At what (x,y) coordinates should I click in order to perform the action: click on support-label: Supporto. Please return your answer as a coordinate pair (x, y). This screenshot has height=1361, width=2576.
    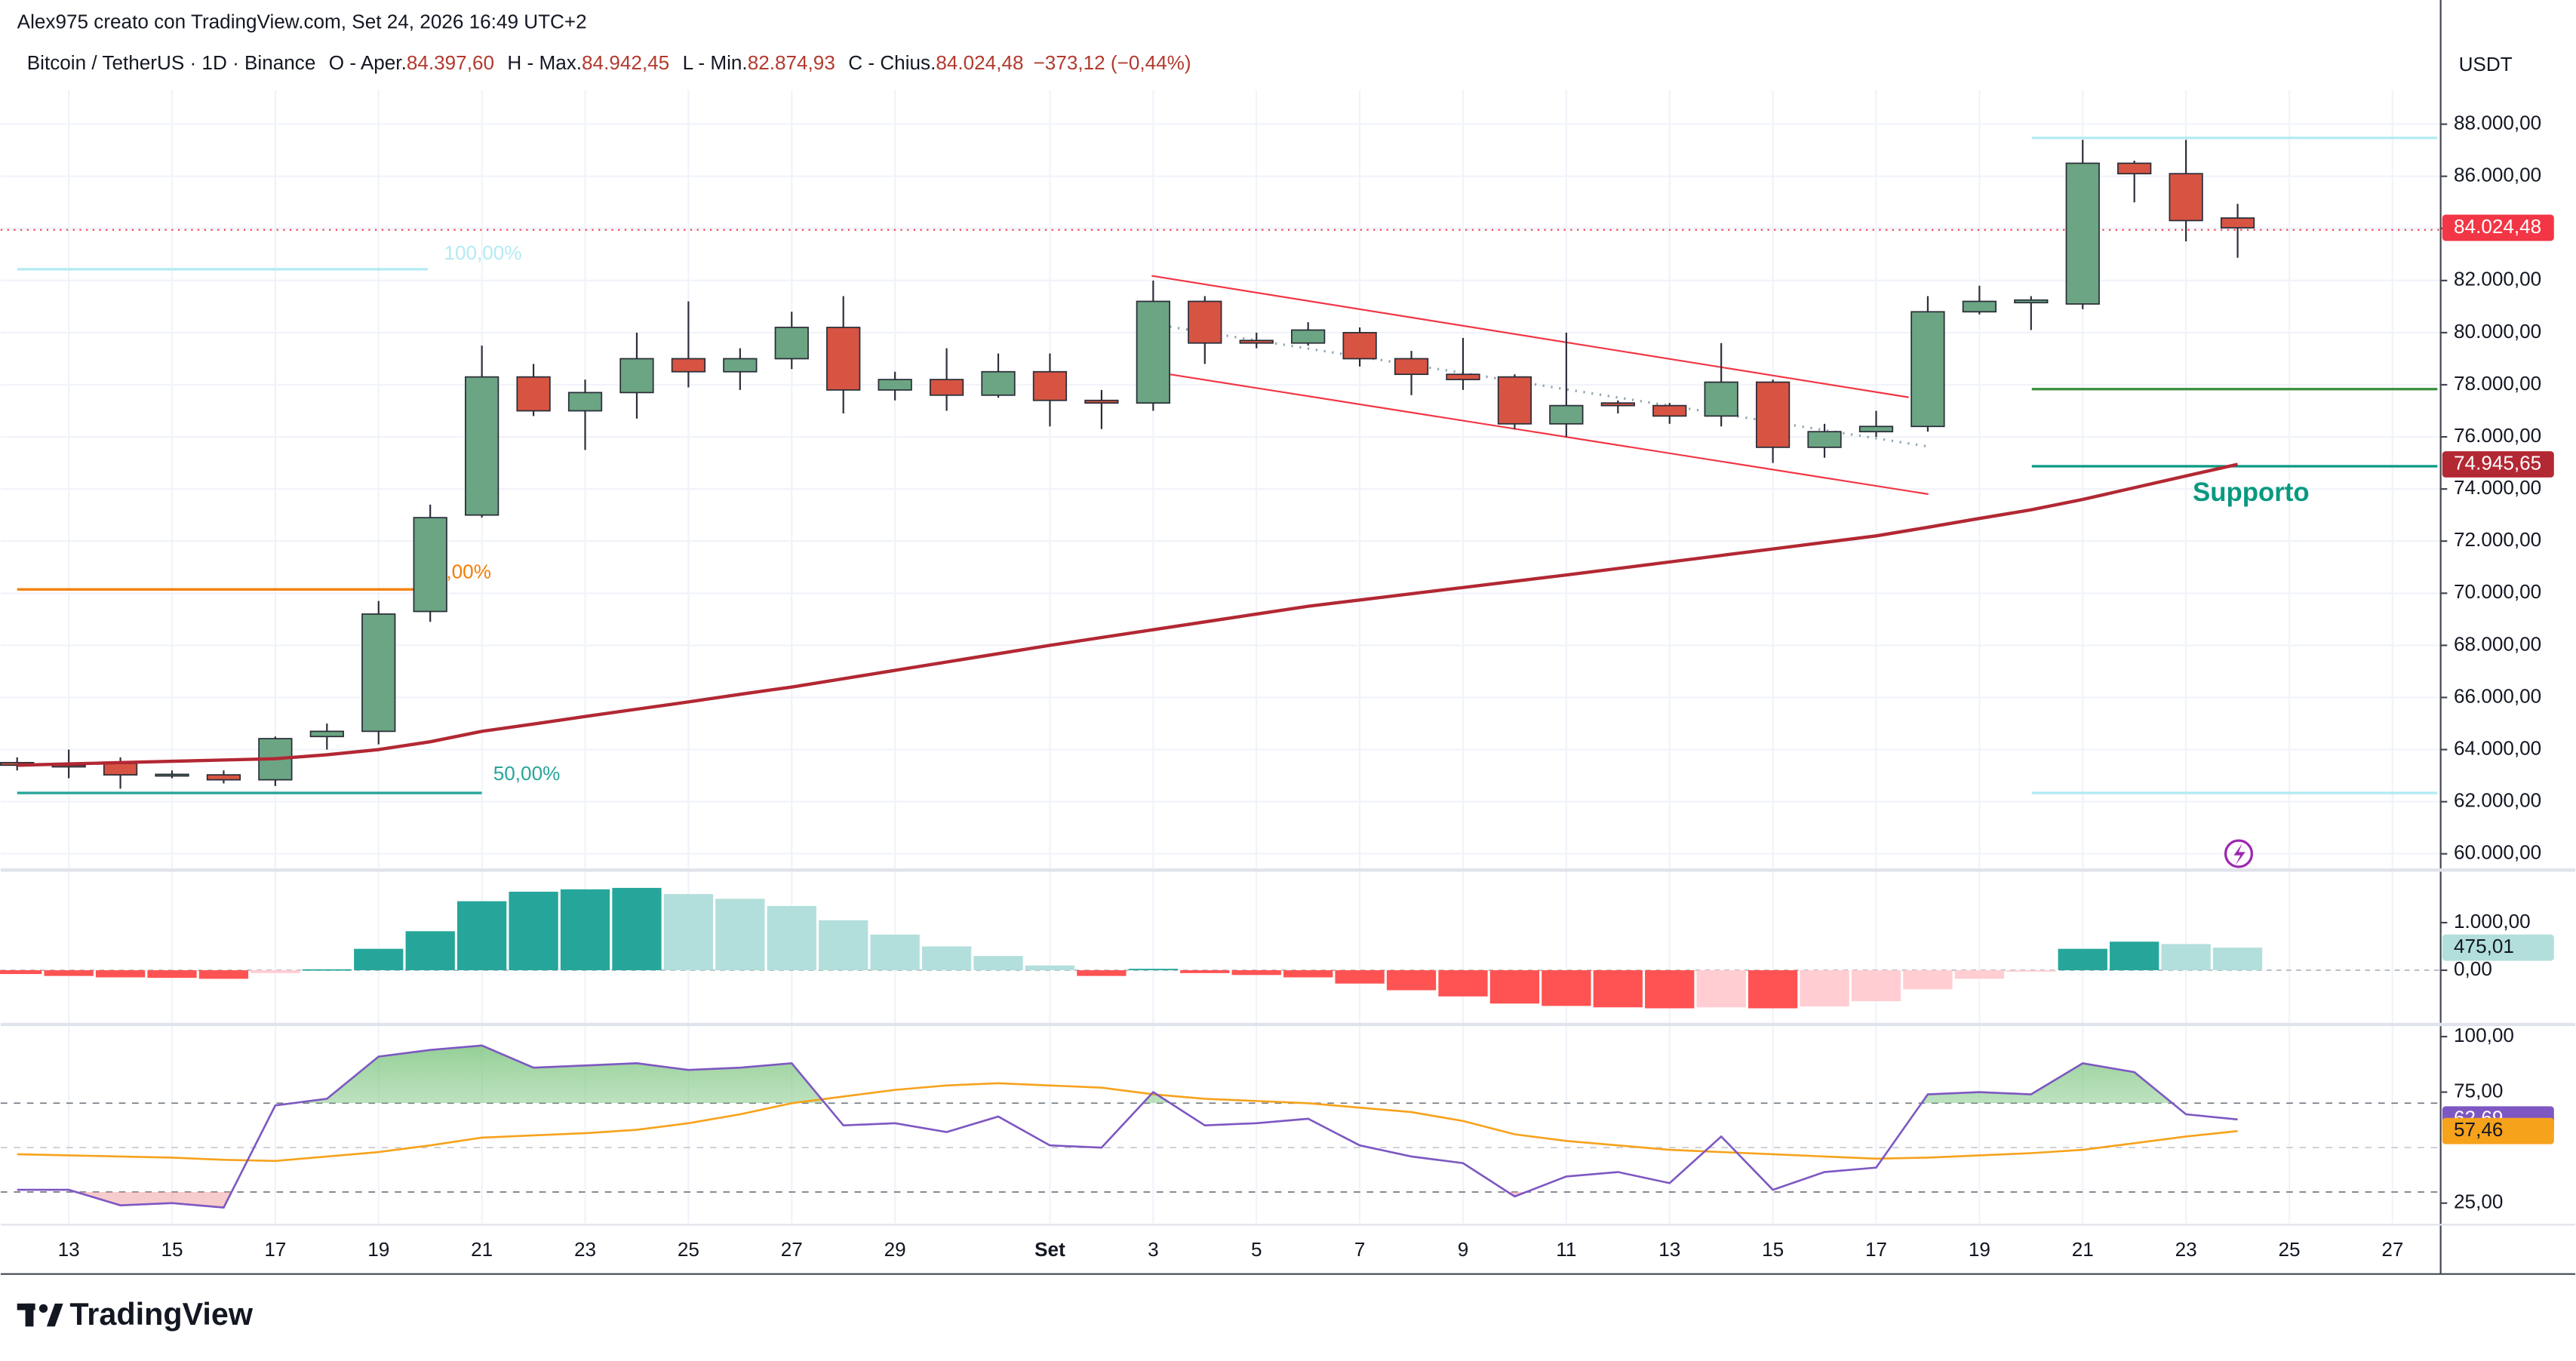
    Looking at the image, I should click on (2251, 492).